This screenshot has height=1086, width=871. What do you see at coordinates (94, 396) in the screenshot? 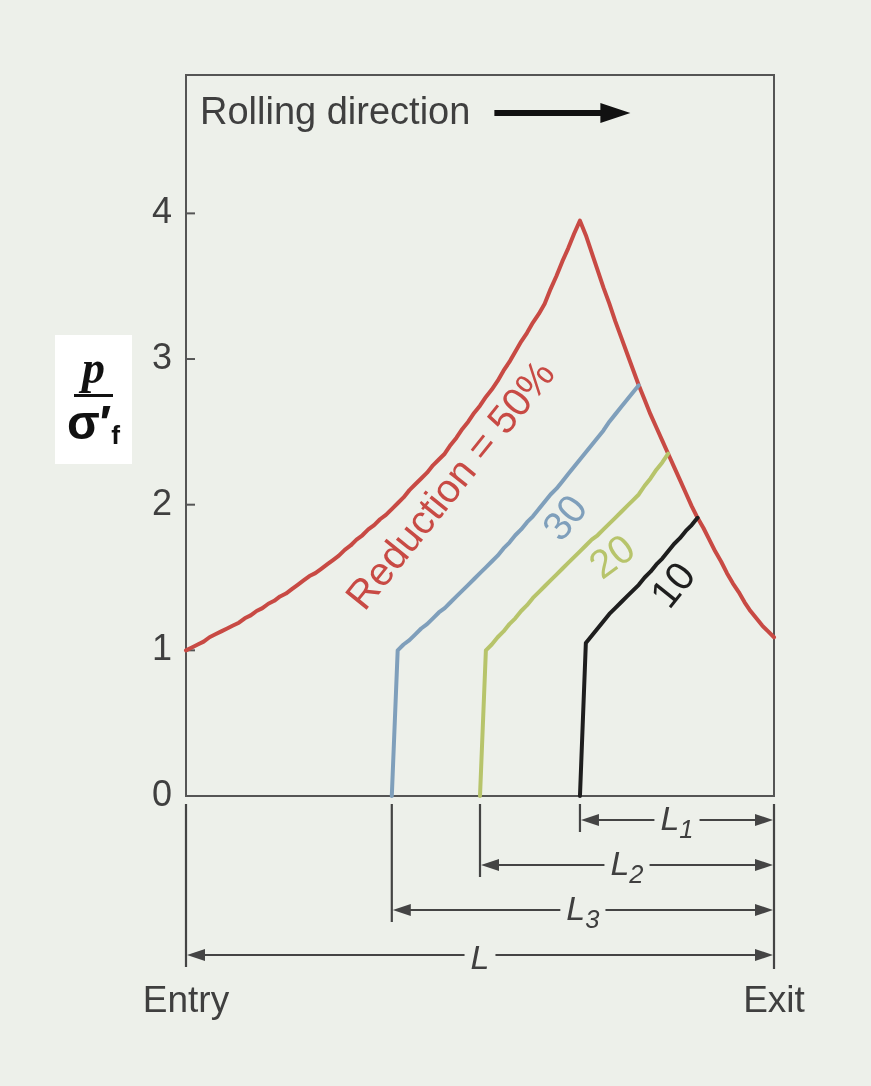
I see `y-axis-title: p σ′$_{f}$` at bounding box center [94, 396].